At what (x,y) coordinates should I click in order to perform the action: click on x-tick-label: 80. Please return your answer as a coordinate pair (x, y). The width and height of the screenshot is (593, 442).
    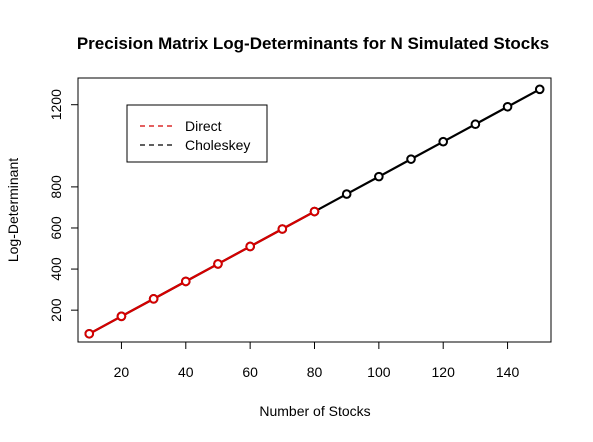
    Looking at the image, I should click on (315, 372).